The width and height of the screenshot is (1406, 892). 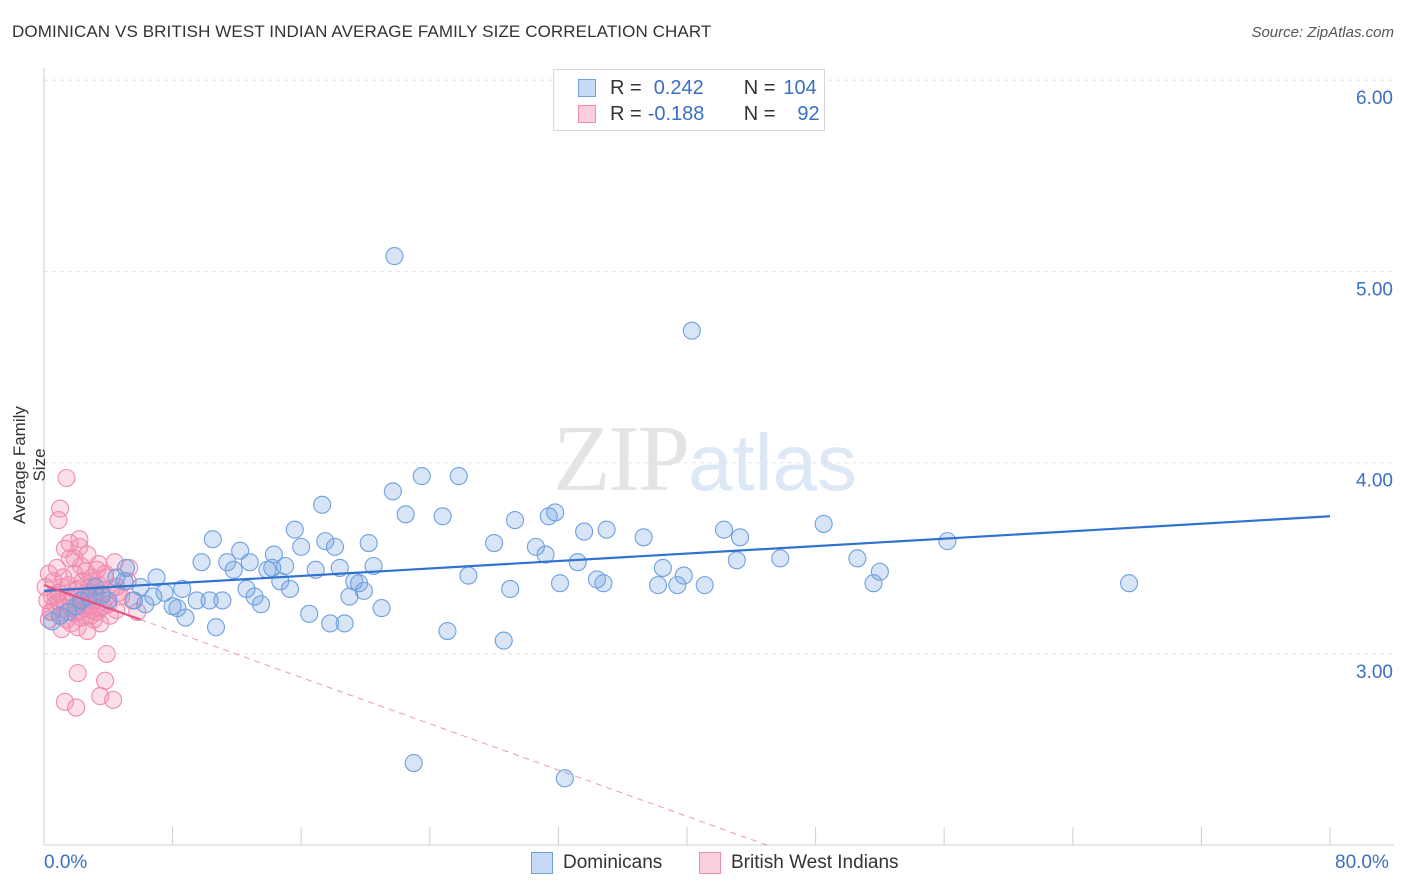 What do you see at coordinates (454, 732) in the screenshot?
I see `bwi-trend-extension` at bounding box center [454, 732].